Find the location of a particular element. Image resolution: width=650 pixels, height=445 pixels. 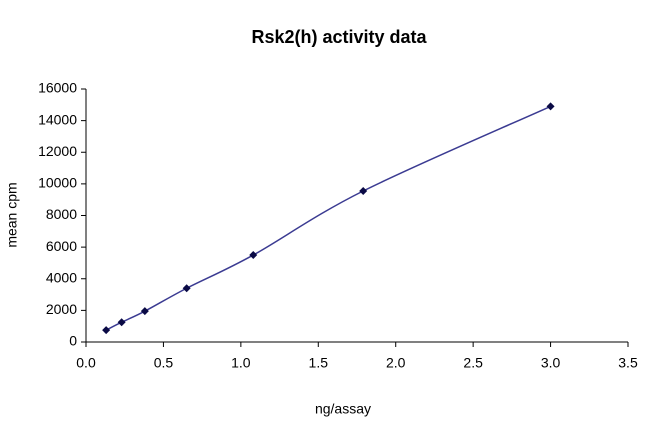

x-tick-label: 3.5 is located at coordinates (628, 363).